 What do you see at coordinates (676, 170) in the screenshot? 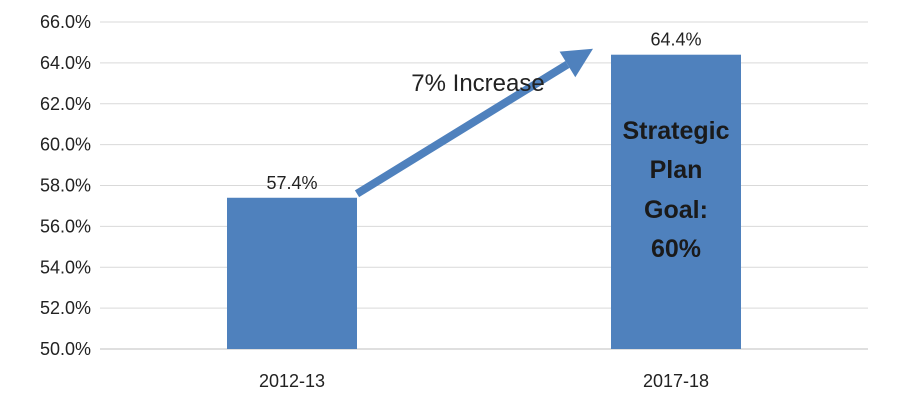
I see `goal-text-line: Plan` at bounding box center [676, 170].